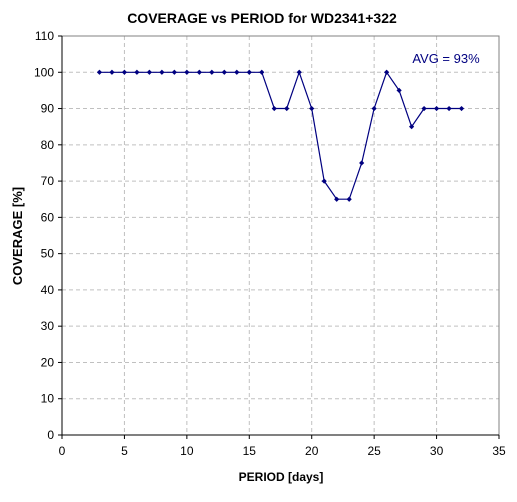 The image size is (517, 502). What do you see at coordinates (48, 254) in the screenshot?
I see `y-tick-label: 50` at bounding box center [48, 254].